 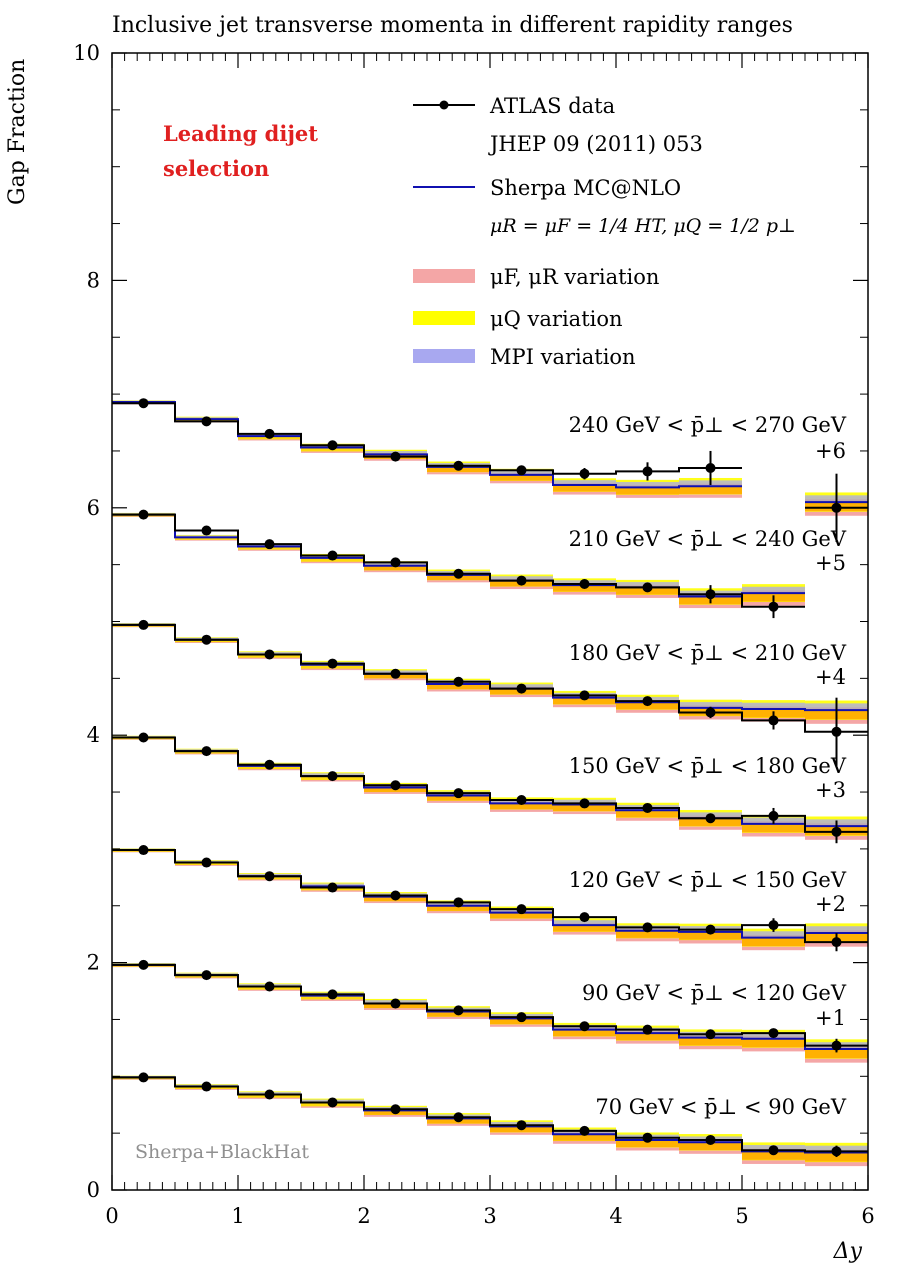 I want to click on x-tick-label: 0, so click(x=111, y=1216).